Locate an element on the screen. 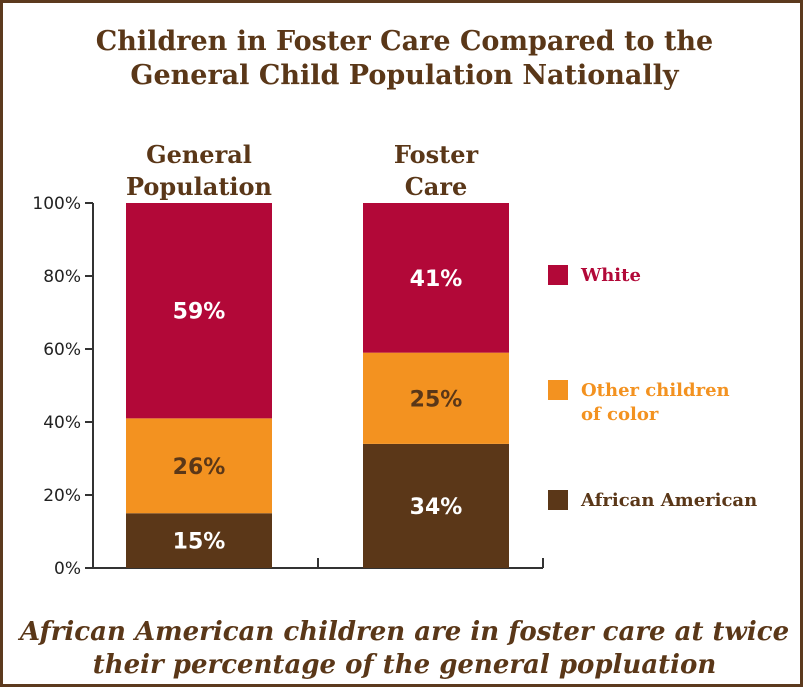  y-tick-label: 60% is located at coordinates (62, 350).